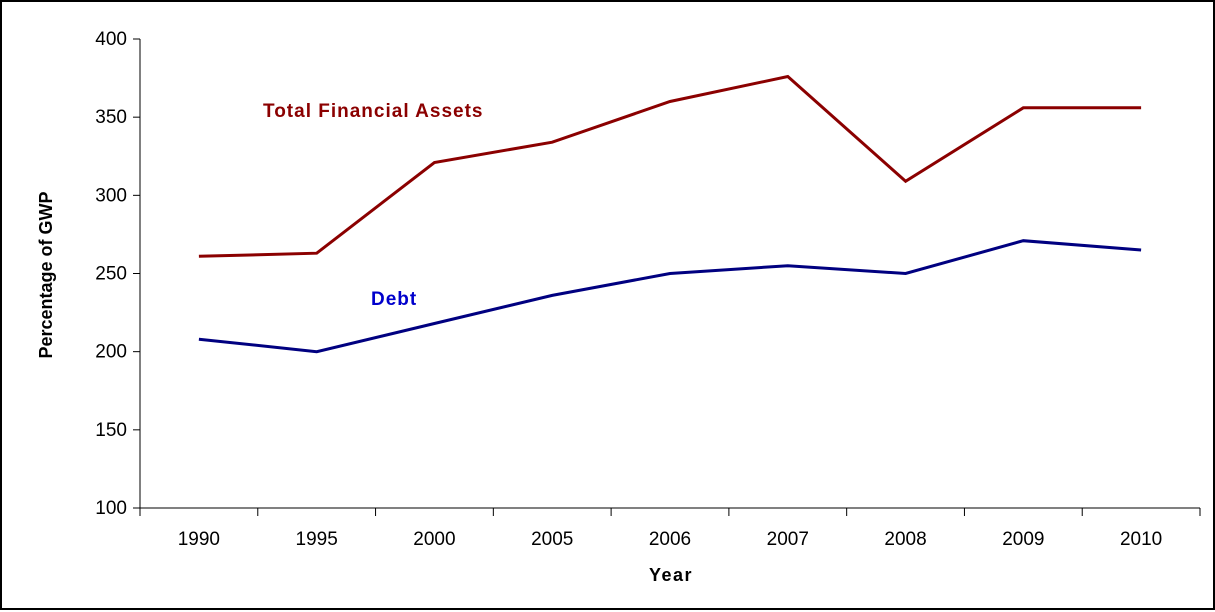 The height and width of the screenshot is (612, 1215). What do you see at coordinates (46, 274) in the screenshot?
I see `y-axis-title: Percentage of GWP` at bounding box center [46, 274].